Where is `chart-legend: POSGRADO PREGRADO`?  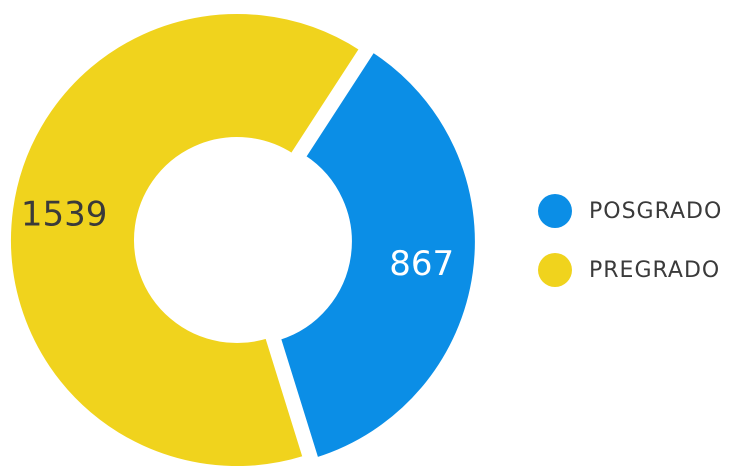
chart-legend: POSGRADO PREGRADO is located at coordinates (638, 253).